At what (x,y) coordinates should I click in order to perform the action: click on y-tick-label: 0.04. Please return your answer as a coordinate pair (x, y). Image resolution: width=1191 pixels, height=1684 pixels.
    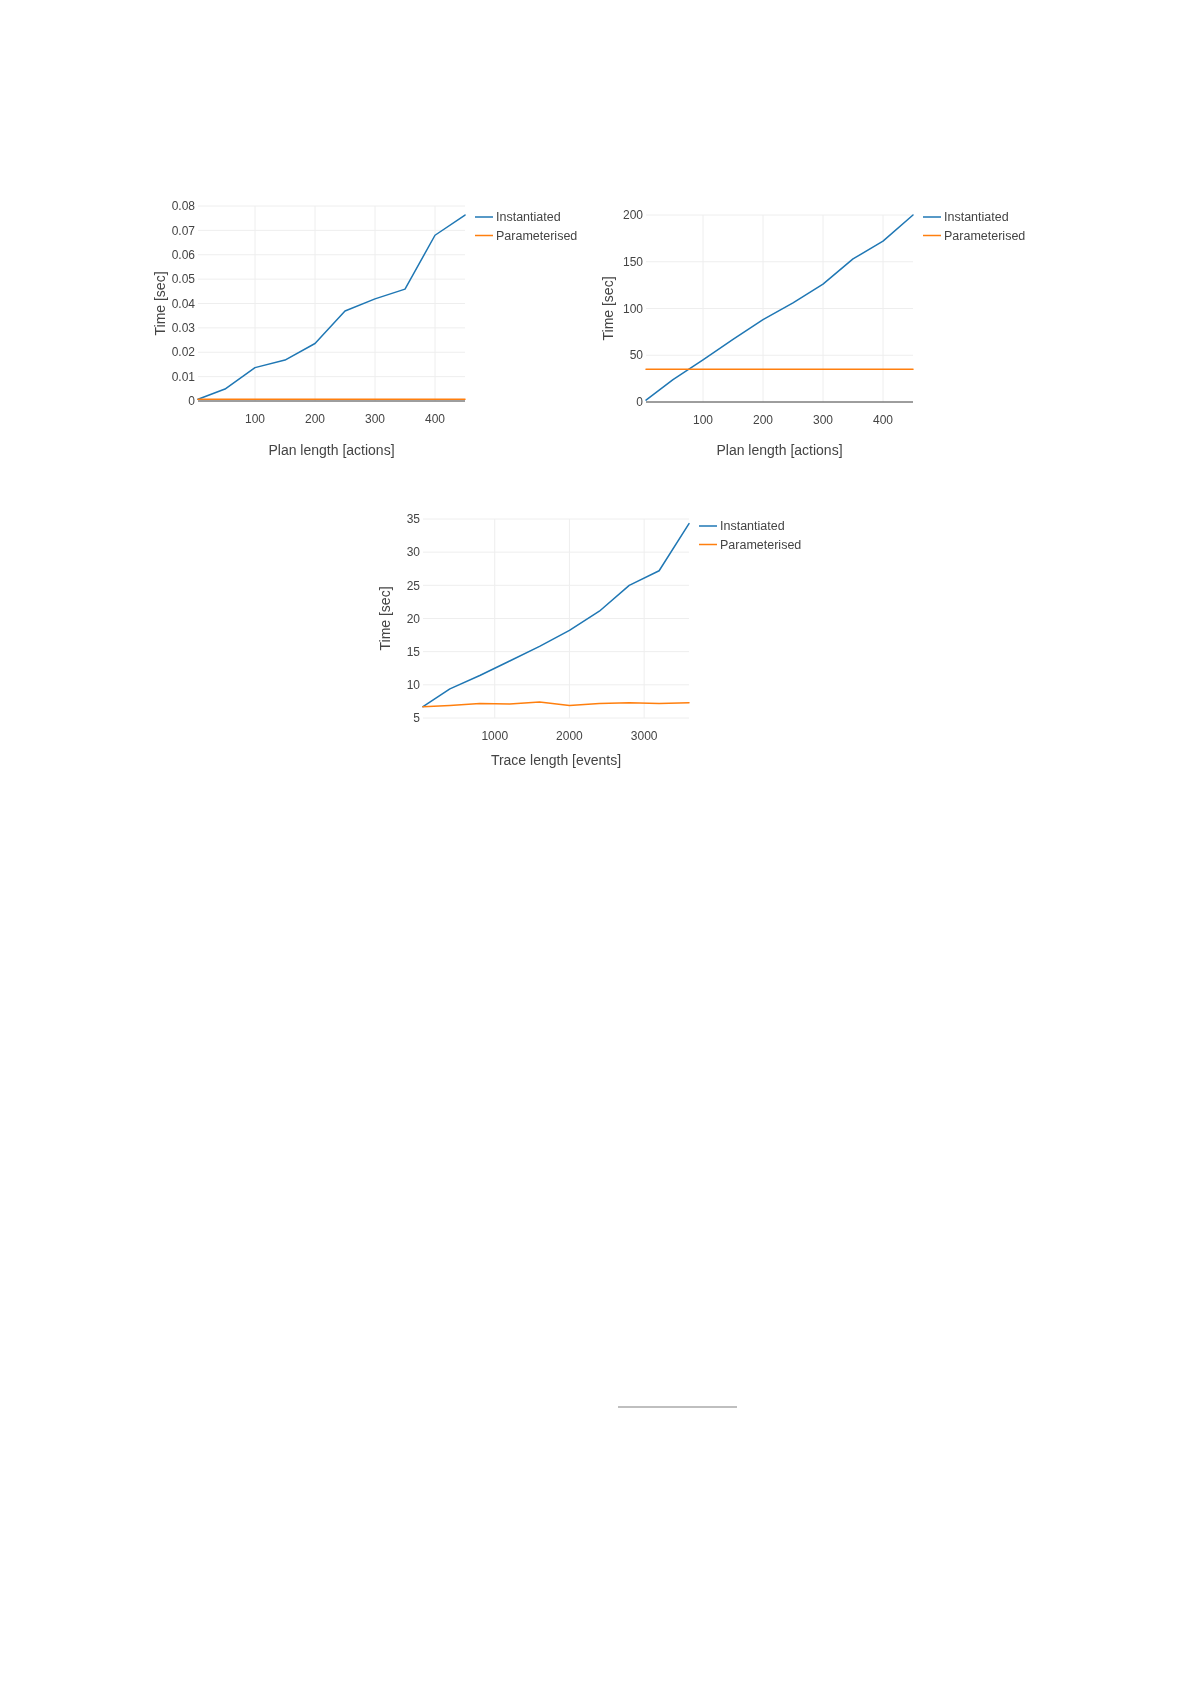
    Looking at the image, I should click on (183, 303).